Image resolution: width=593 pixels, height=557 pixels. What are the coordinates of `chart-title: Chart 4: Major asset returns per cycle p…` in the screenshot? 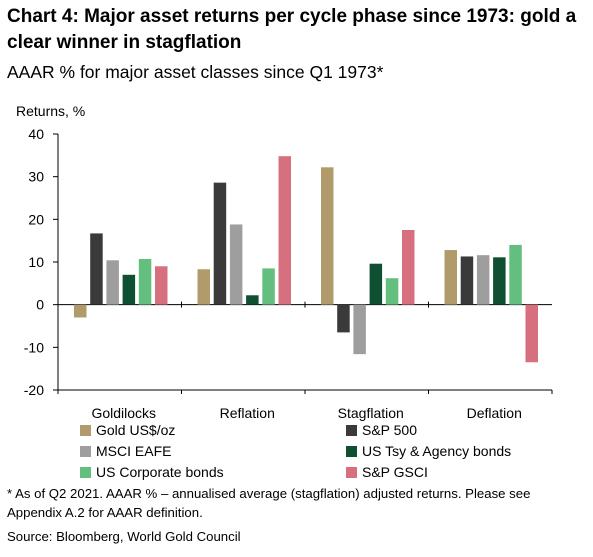 It's located at (292, 29).